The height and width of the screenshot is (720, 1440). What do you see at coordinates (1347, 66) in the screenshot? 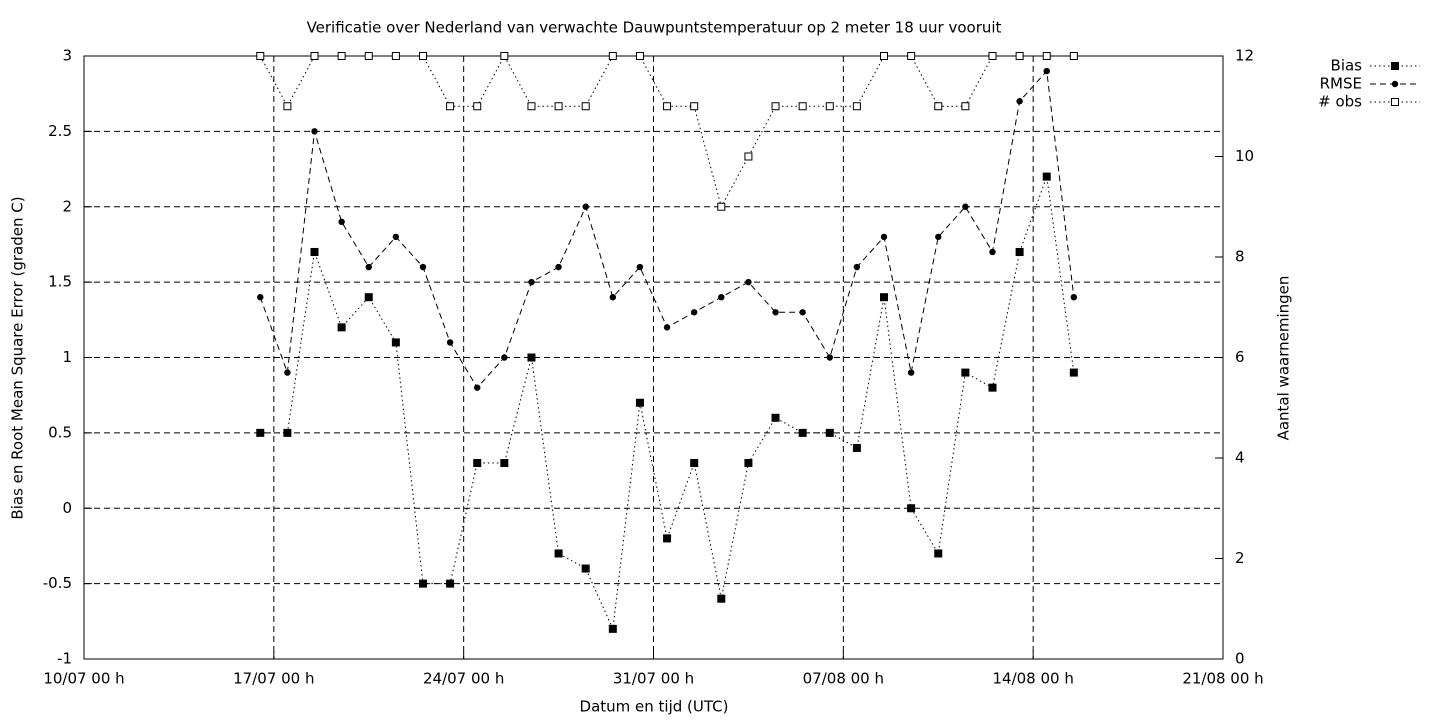
I see `legend-label: Bias` at bounding box center [1347, 66].